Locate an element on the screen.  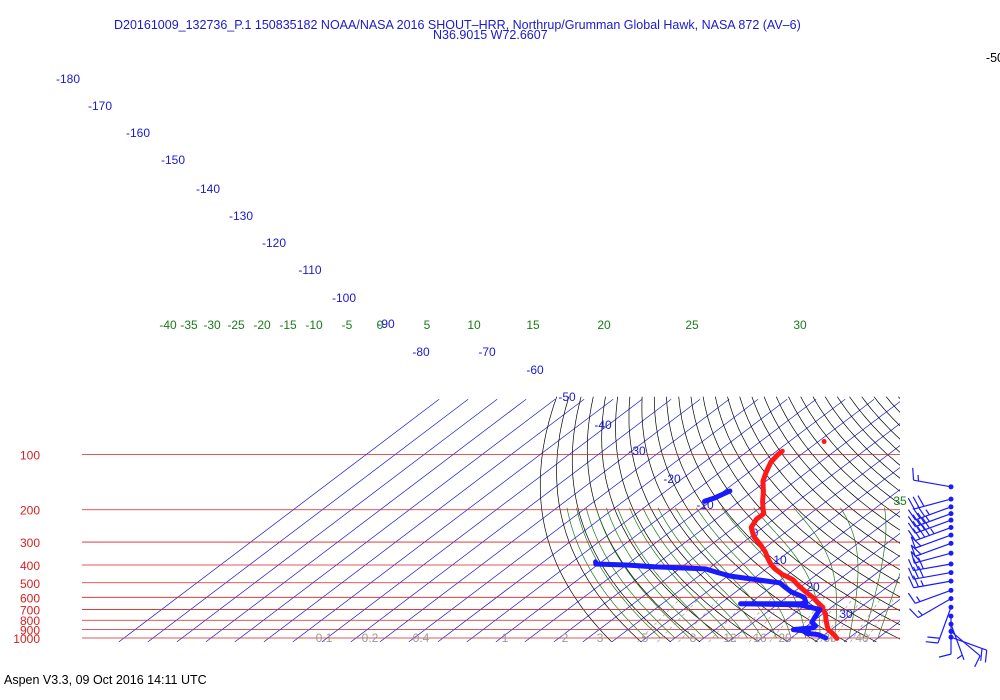
pressure-label: 700 is located at coordinates (30, 611).